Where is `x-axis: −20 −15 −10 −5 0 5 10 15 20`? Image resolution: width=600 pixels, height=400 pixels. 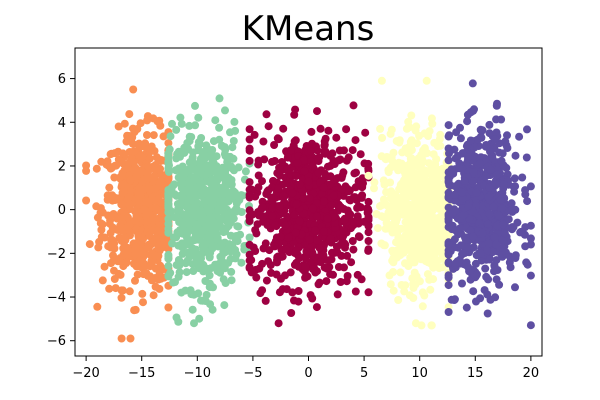 x-axis: −20 −15 −10 −5 0 5 10 15 20 is located at coordinates (305, 368).